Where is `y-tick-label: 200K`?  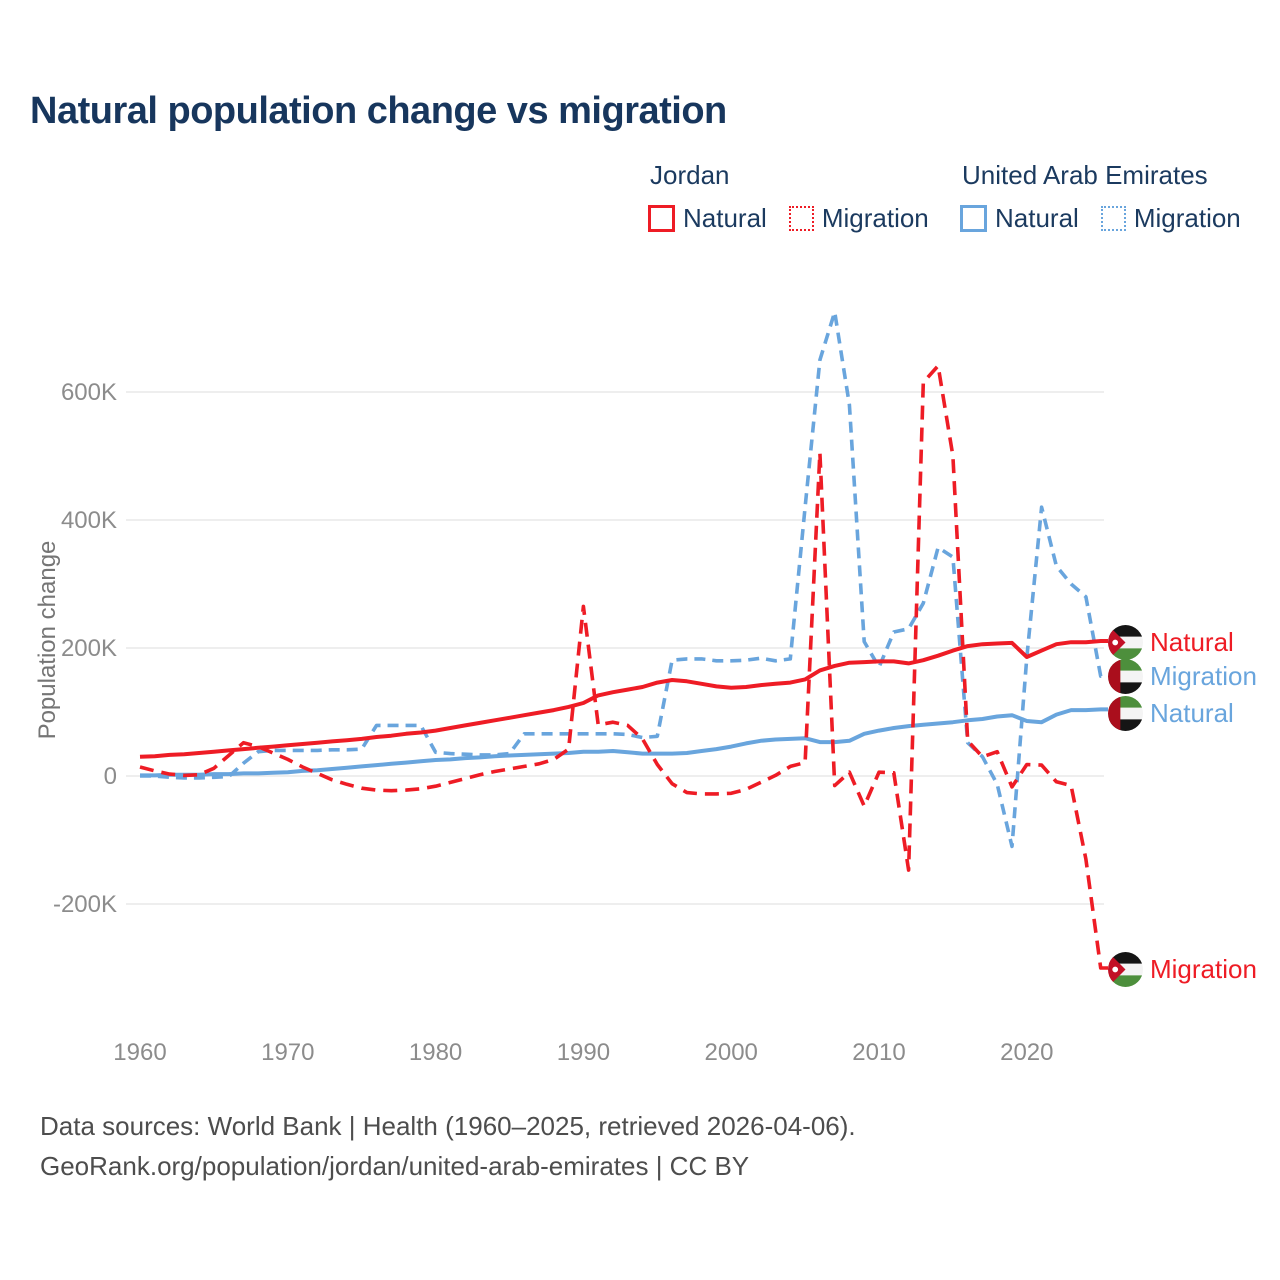 y-tick-label: 200K is located at coordinates (89, 648).